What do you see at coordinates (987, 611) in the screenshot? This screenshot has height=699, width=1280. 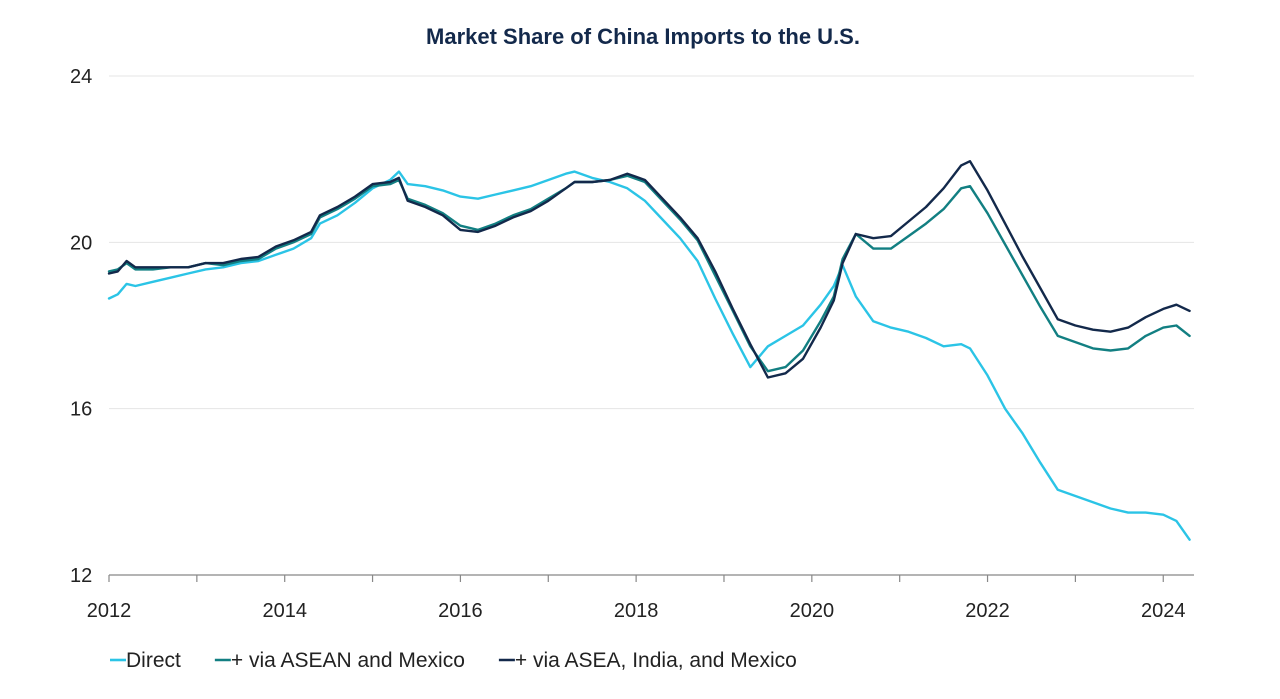 I see `x-tick-label-2022: 2022` at bounding box center [987, 611].